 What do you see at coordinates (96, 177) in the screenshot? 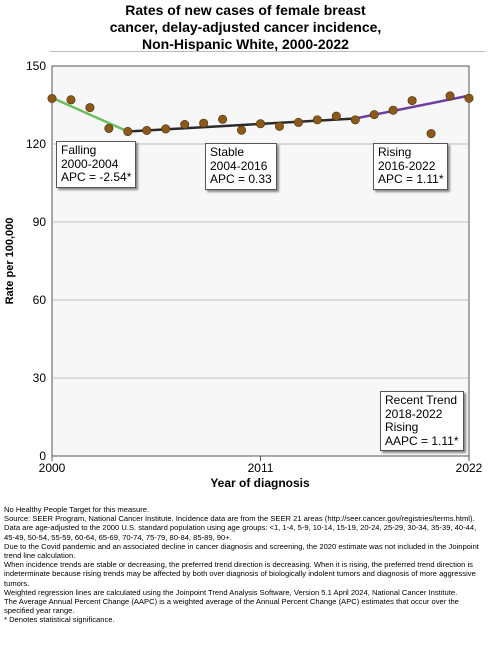
I see `annotation-line: APC = -2.54*` at bounding box center [96, 177].